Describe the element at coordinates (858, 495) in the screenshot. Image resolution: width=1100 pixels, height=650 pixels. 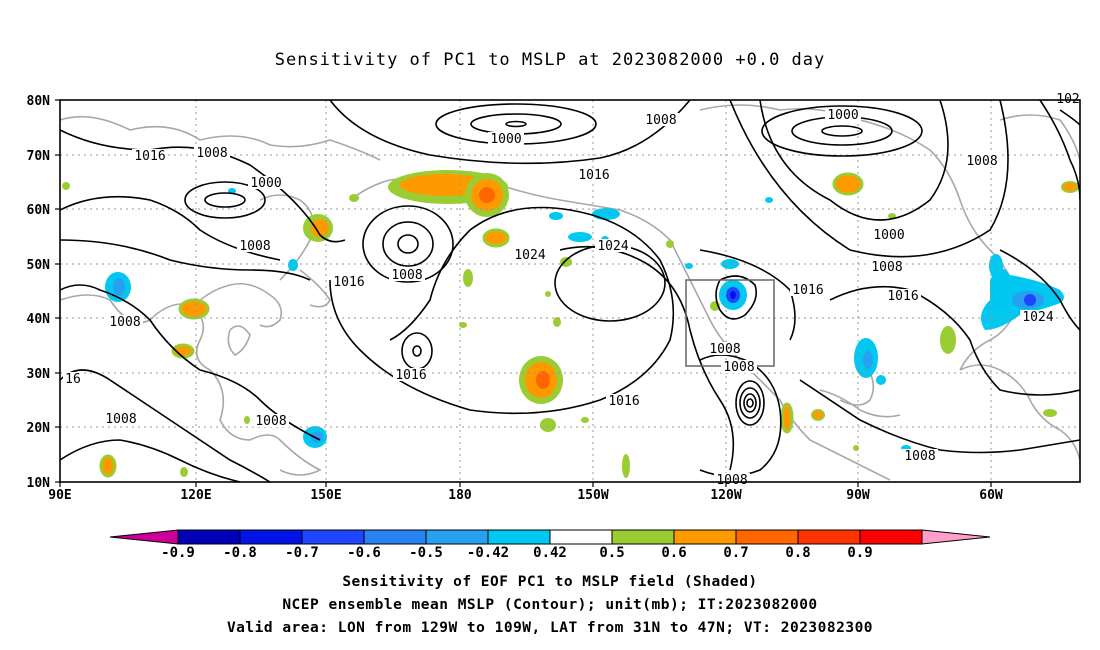
I see `lon-label: 90W` at that location.